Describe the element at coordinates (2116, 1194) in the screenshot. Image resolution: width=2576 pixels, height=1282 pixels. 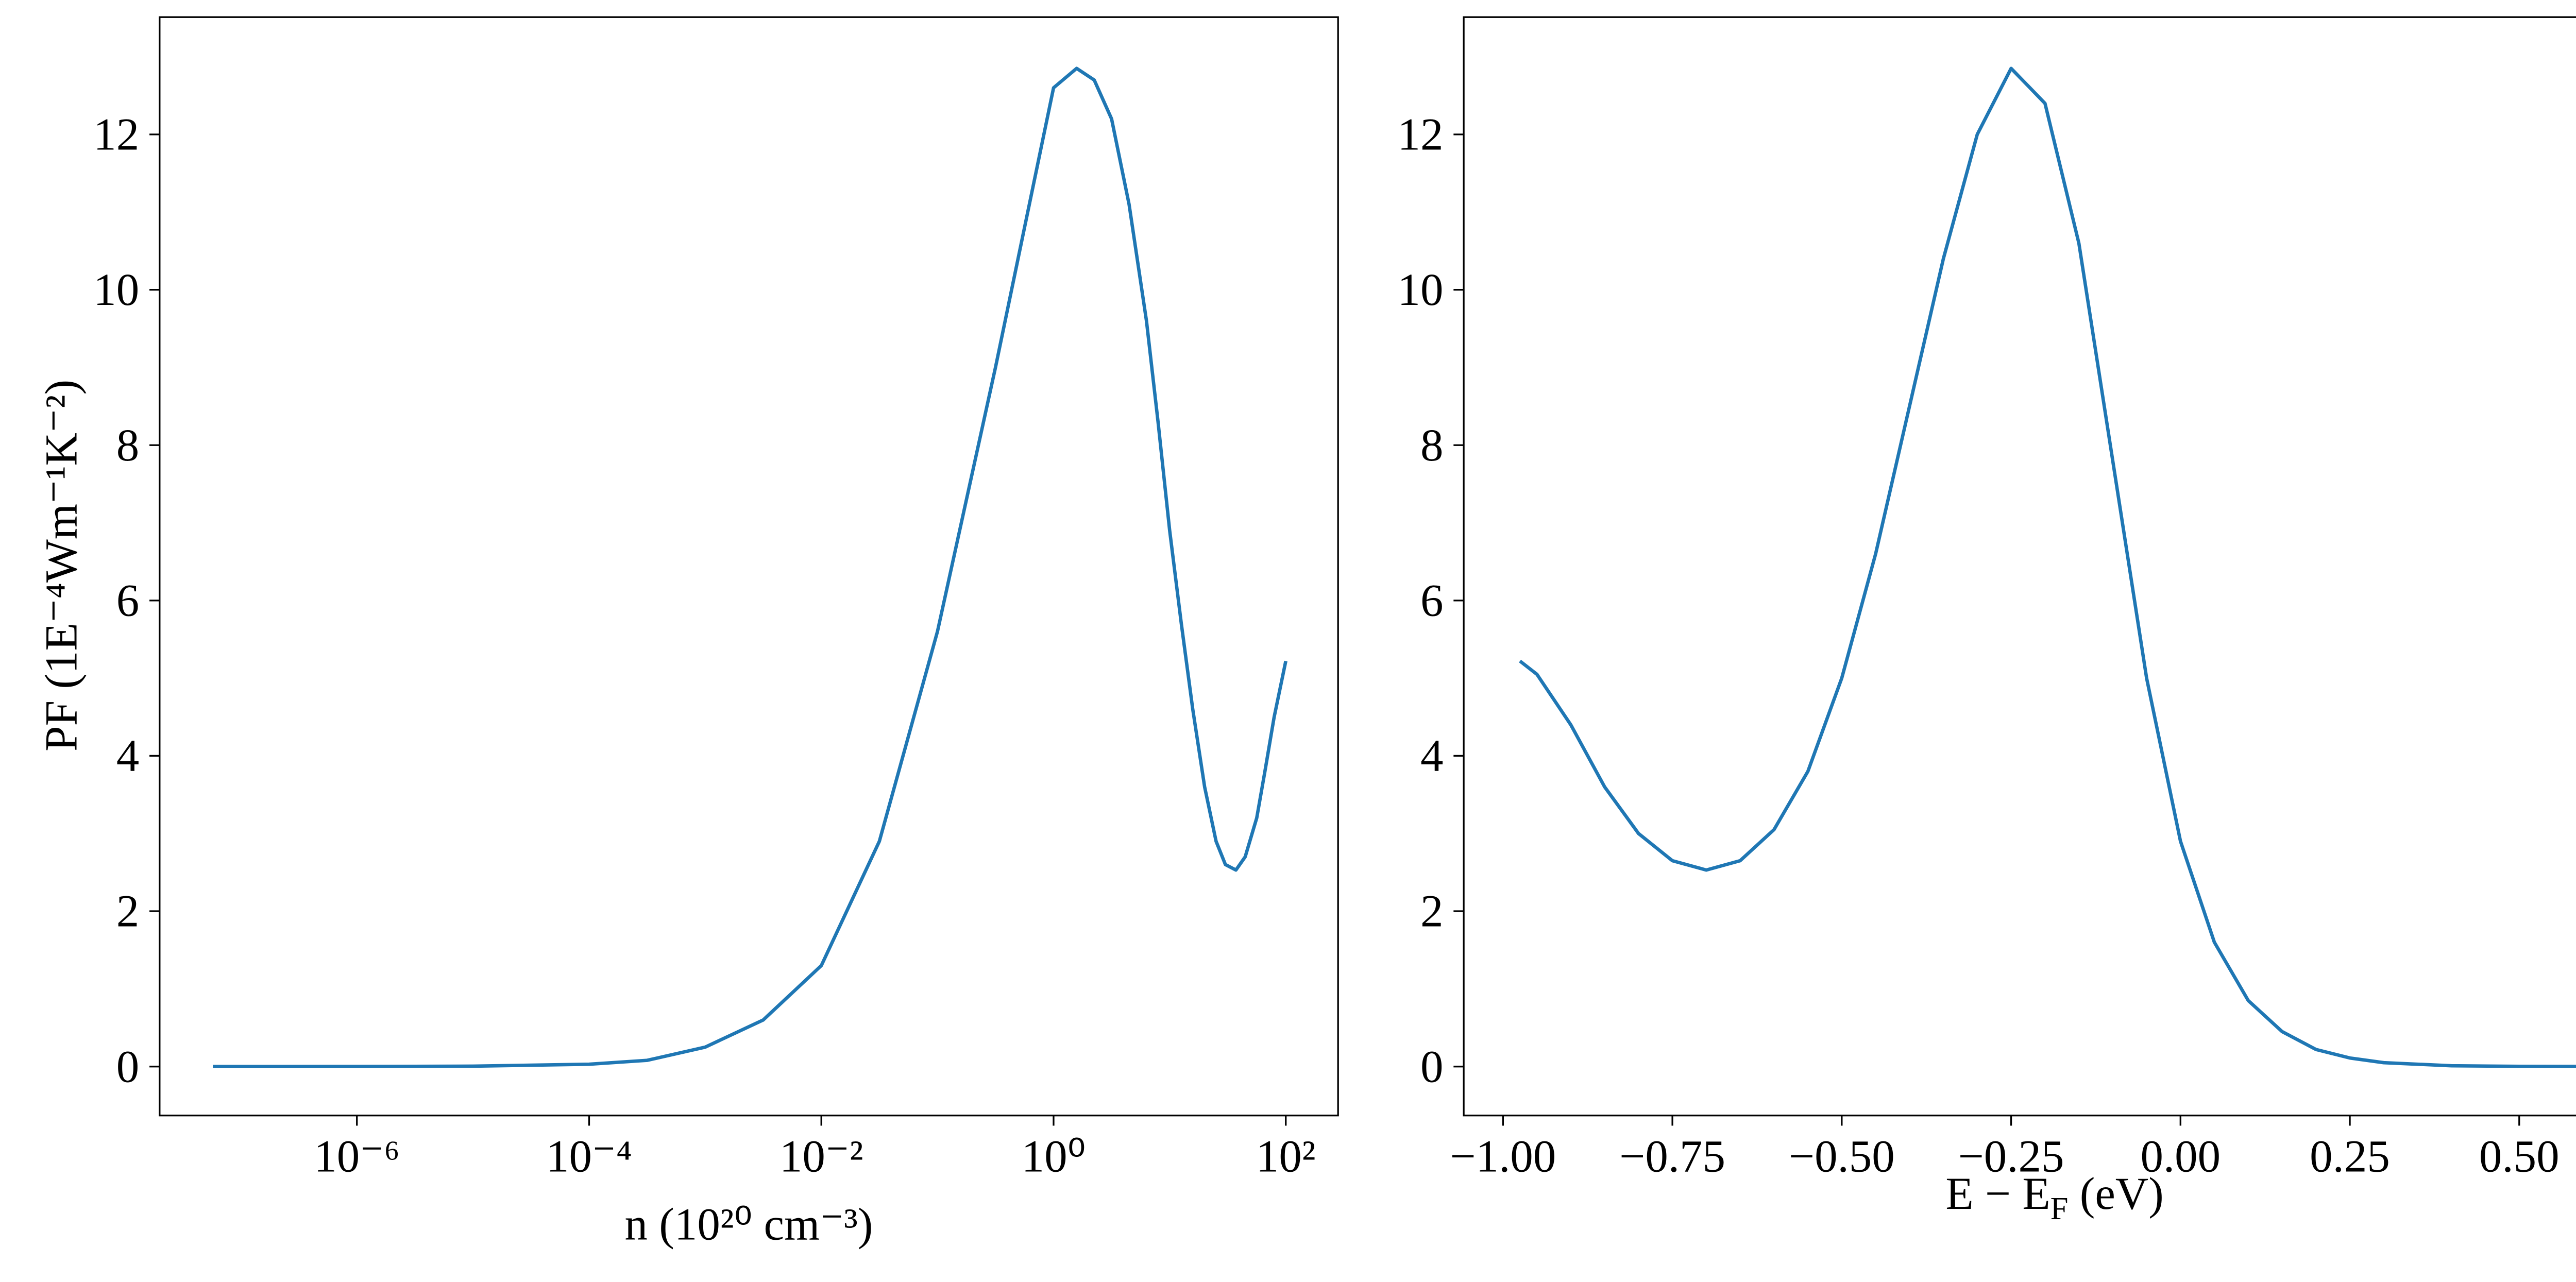
I see `x-axis-label-part: (eV)` at that location.